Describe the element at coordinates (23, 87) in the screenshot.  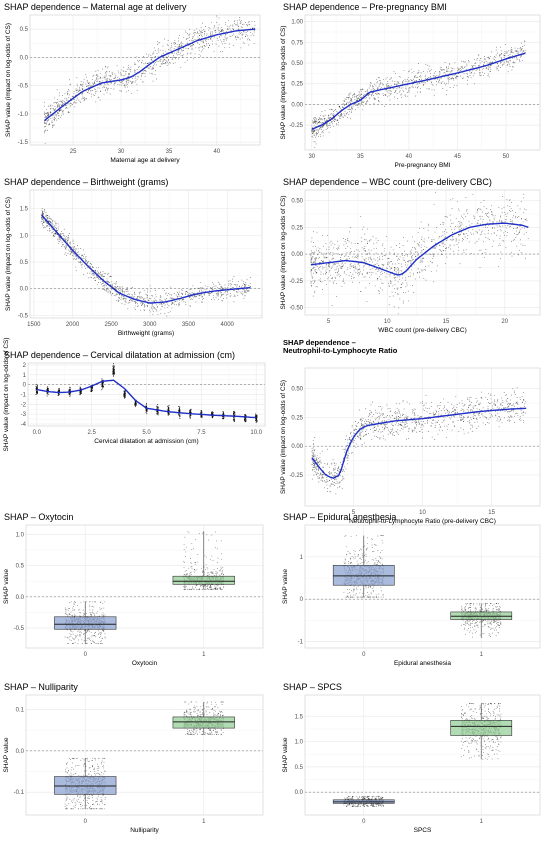
I see `y-tick-label: -0.5` at that location.